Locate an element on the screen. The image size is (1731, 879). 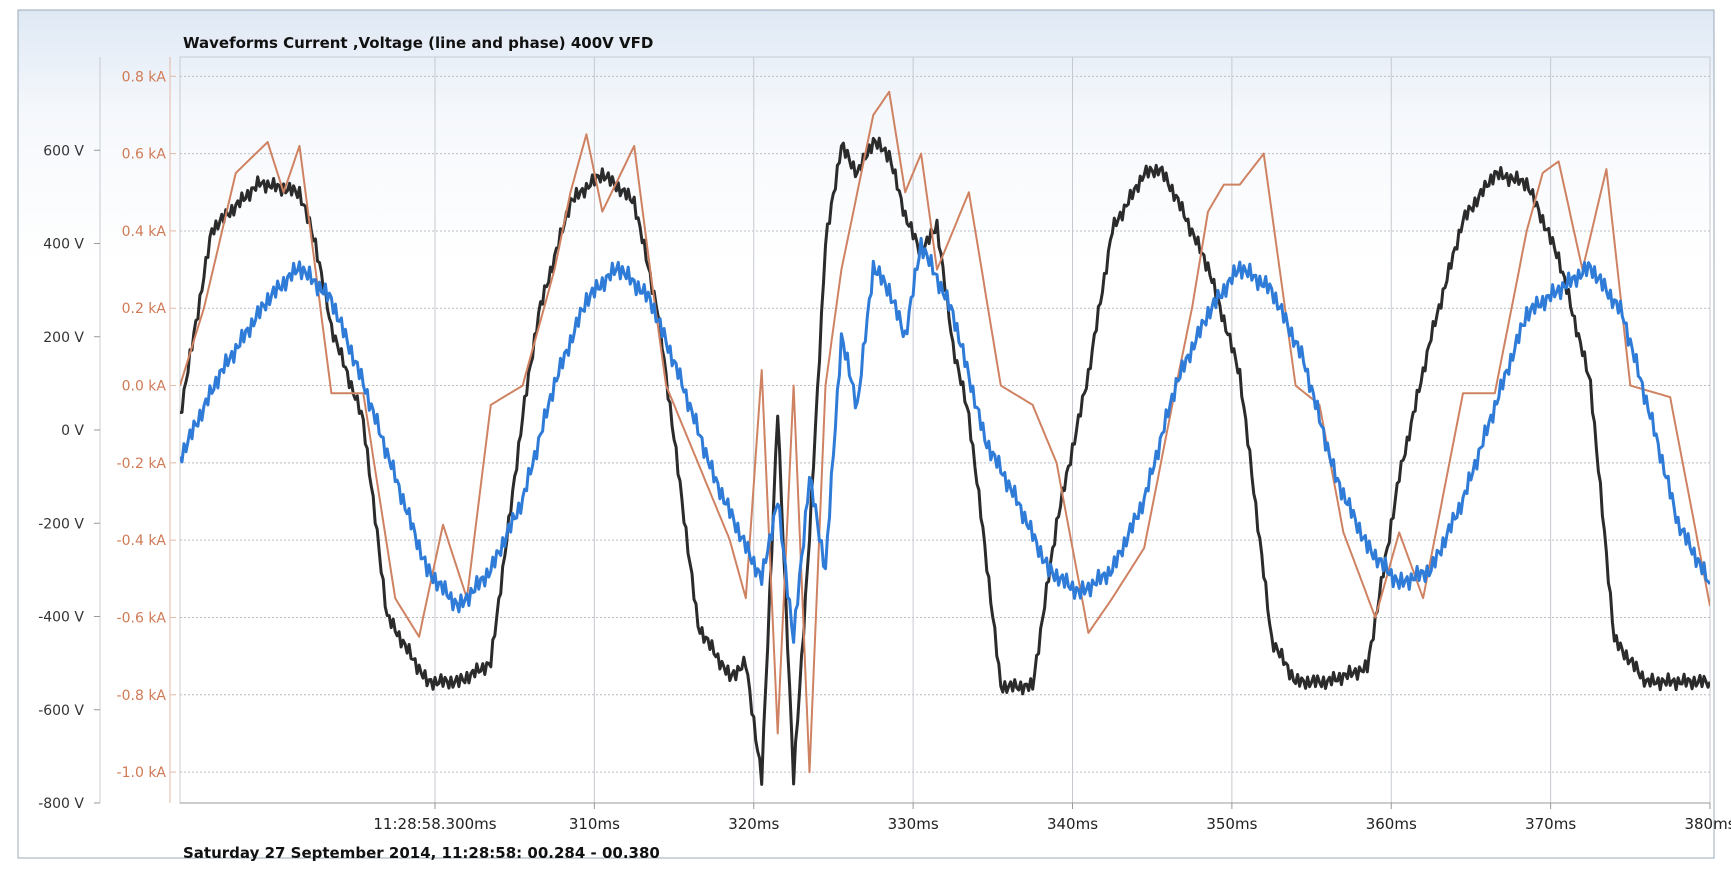
time-tick-label: 370ms is located at coordinates (1550, 824).